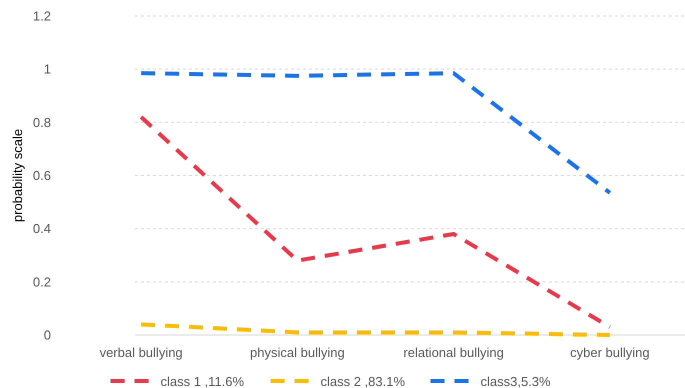  What do you see at coordinates (41, 176) in the screenshot?
I see `y-tick-label: 0.6` at bounding box center [41, 176].